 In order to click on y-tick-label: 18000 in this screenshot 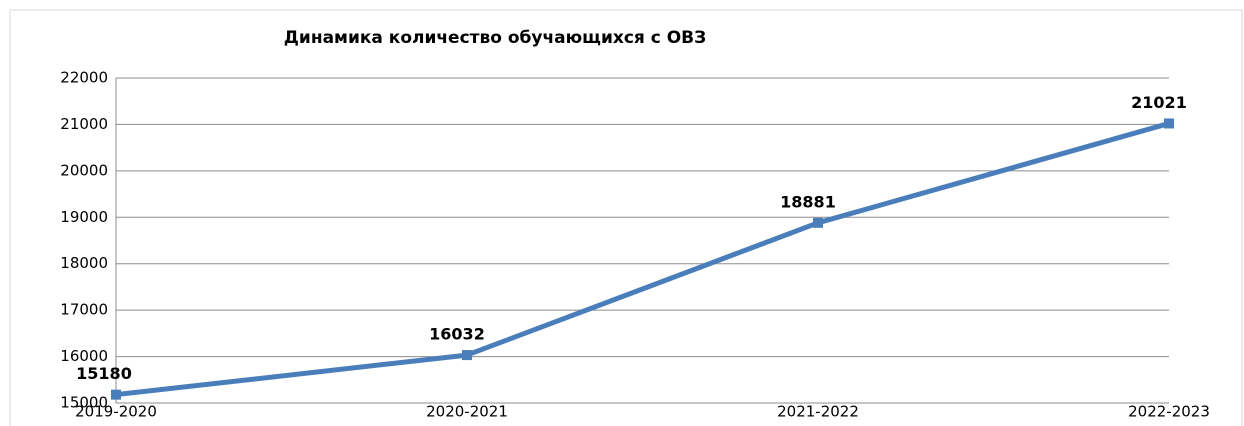, I will do `click(84, 263)`.